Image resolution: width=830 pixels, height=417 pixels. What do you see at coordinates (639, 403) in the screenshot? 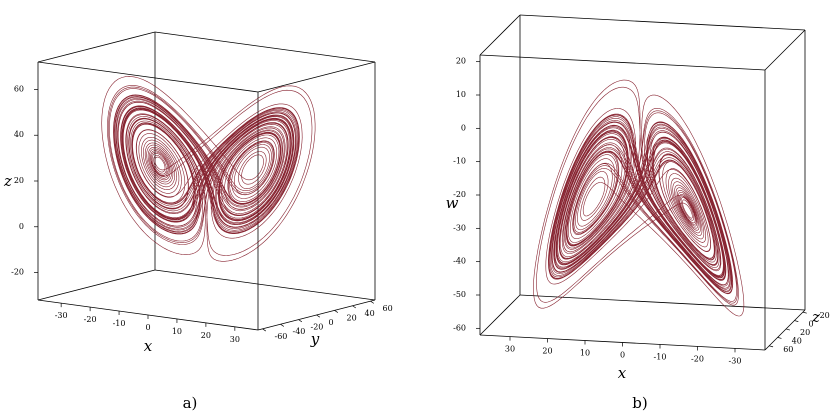
I see `caption: b)` at bounding box center [639, 403].